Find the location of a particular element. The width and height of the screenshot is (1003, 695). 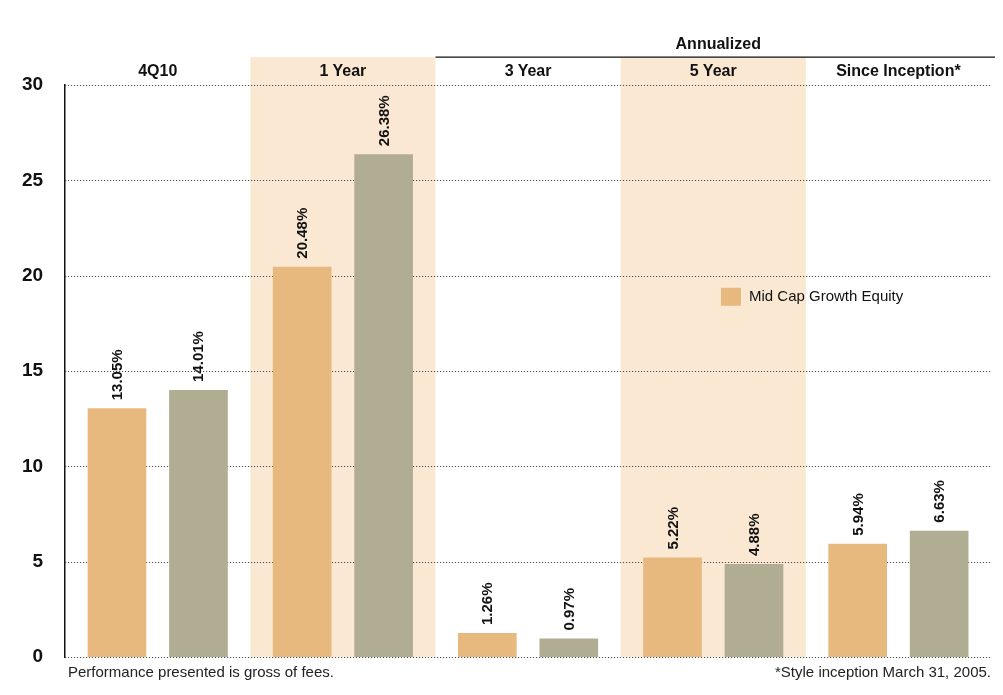

x-tick-label: Since Inception* is located at coordinates (899, 71).